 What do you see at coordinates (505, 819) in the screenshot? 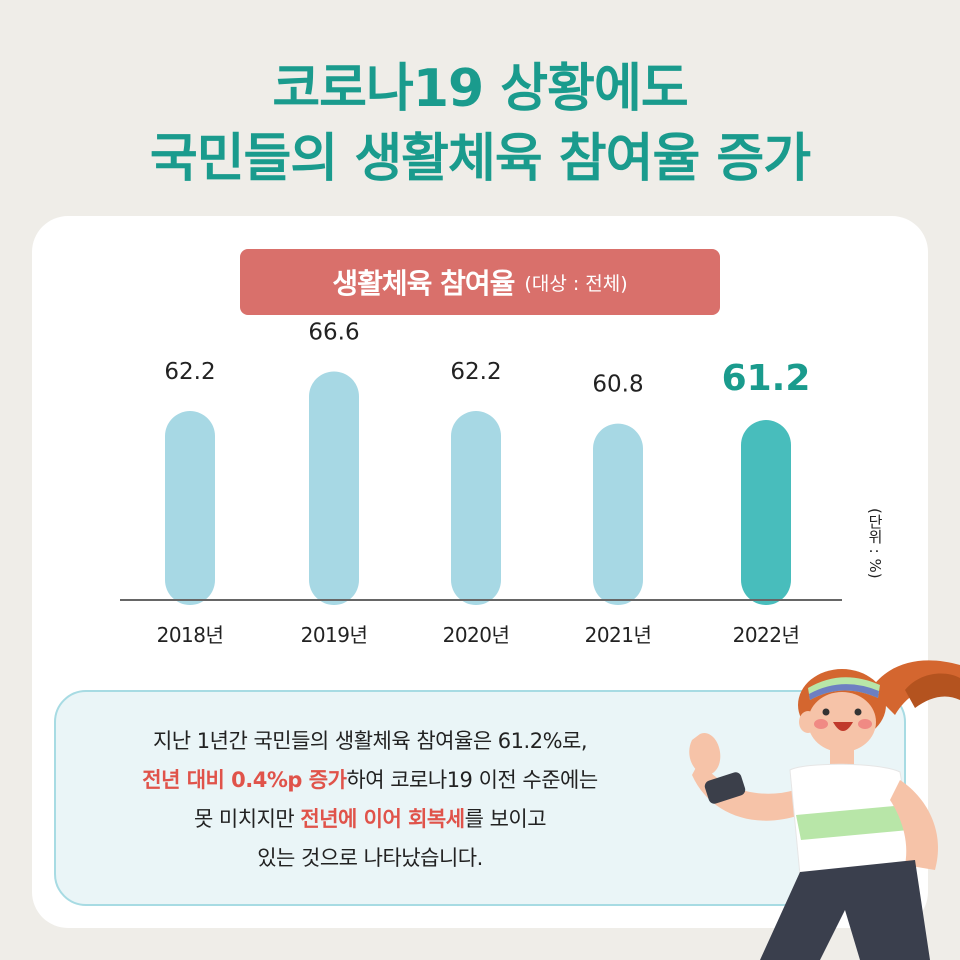
I see `description-line-3-end: 를 보이고` at bounding box center [505, 819].